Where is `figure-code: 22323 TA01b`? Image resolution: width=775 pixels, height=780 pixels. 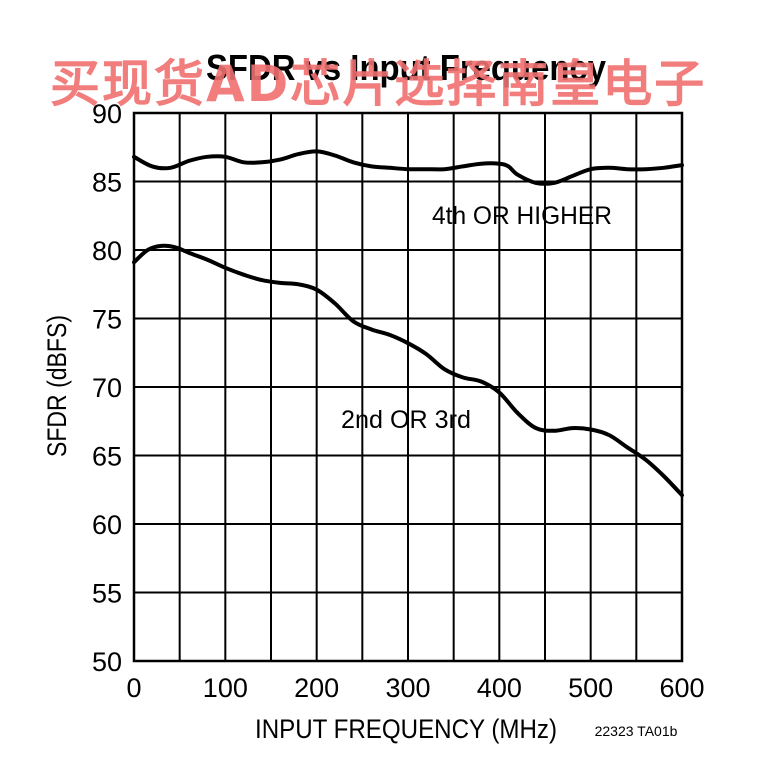 figure-code: 22323 TA01b is located at coordinates (636, 731).